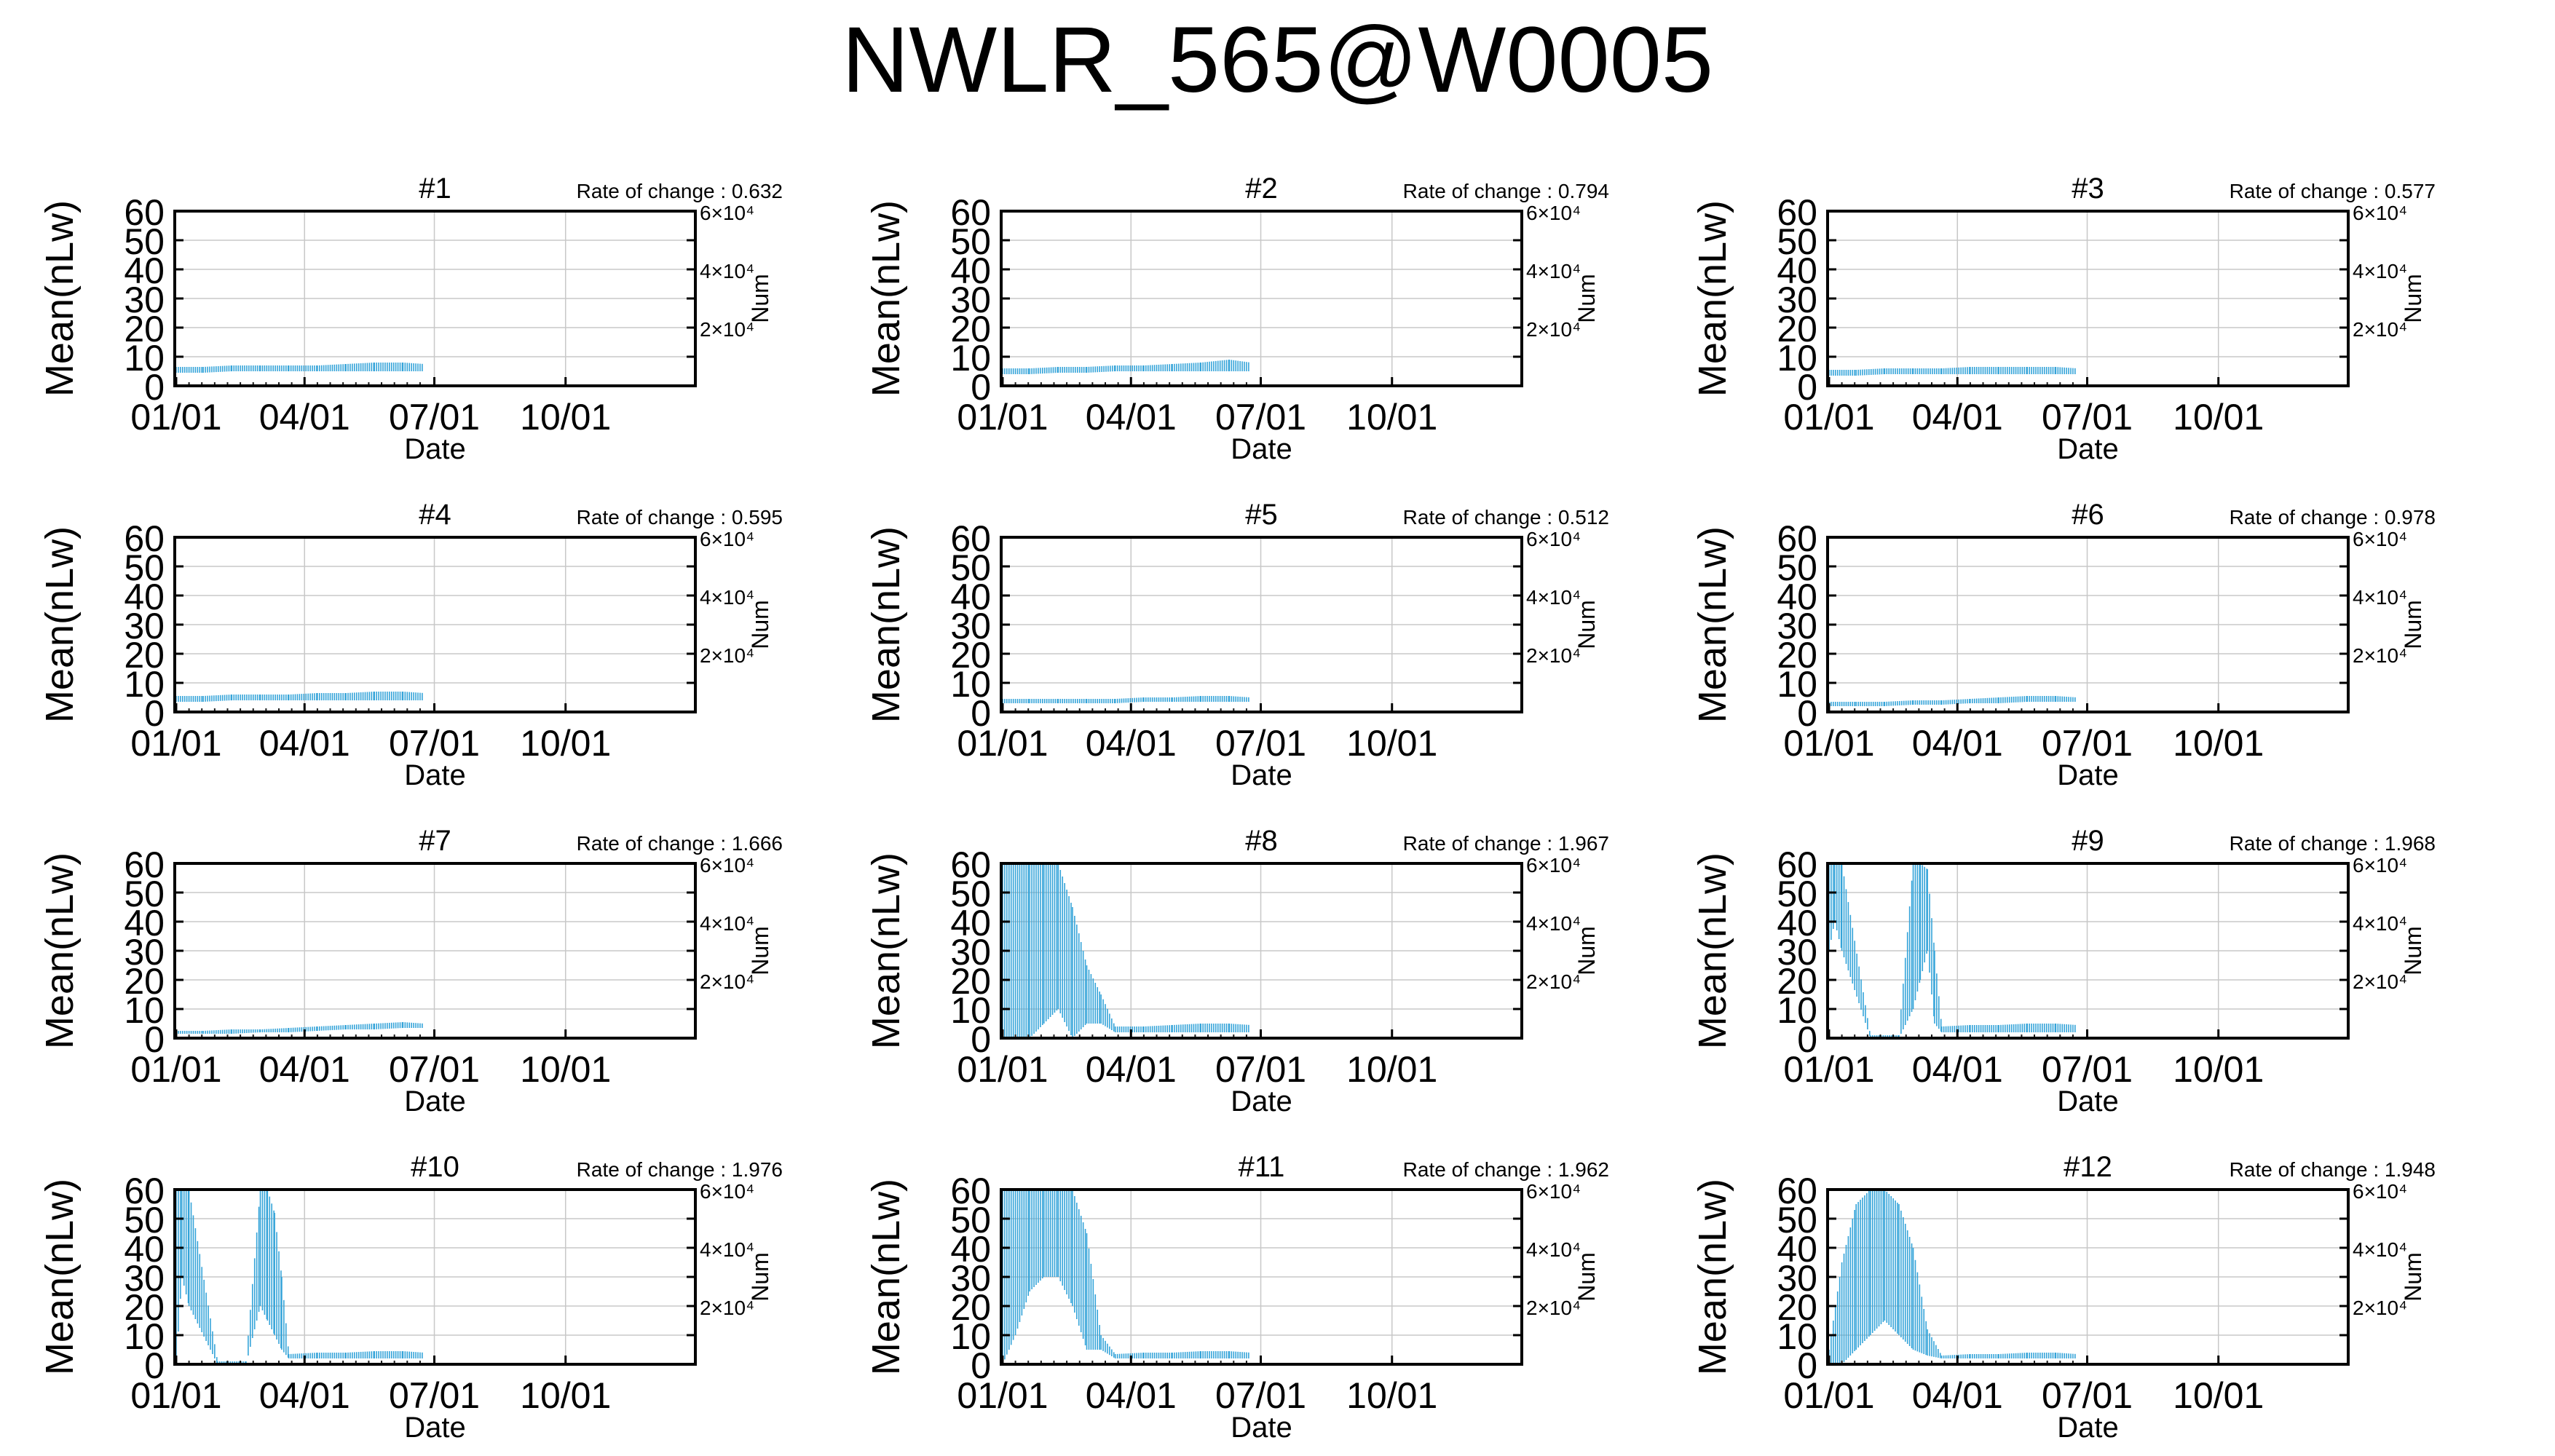  Describe the element at coordinates (2333, 191) in the screenshot. I see `rate-of-change-label: Rate of change : 0.577` at that location.